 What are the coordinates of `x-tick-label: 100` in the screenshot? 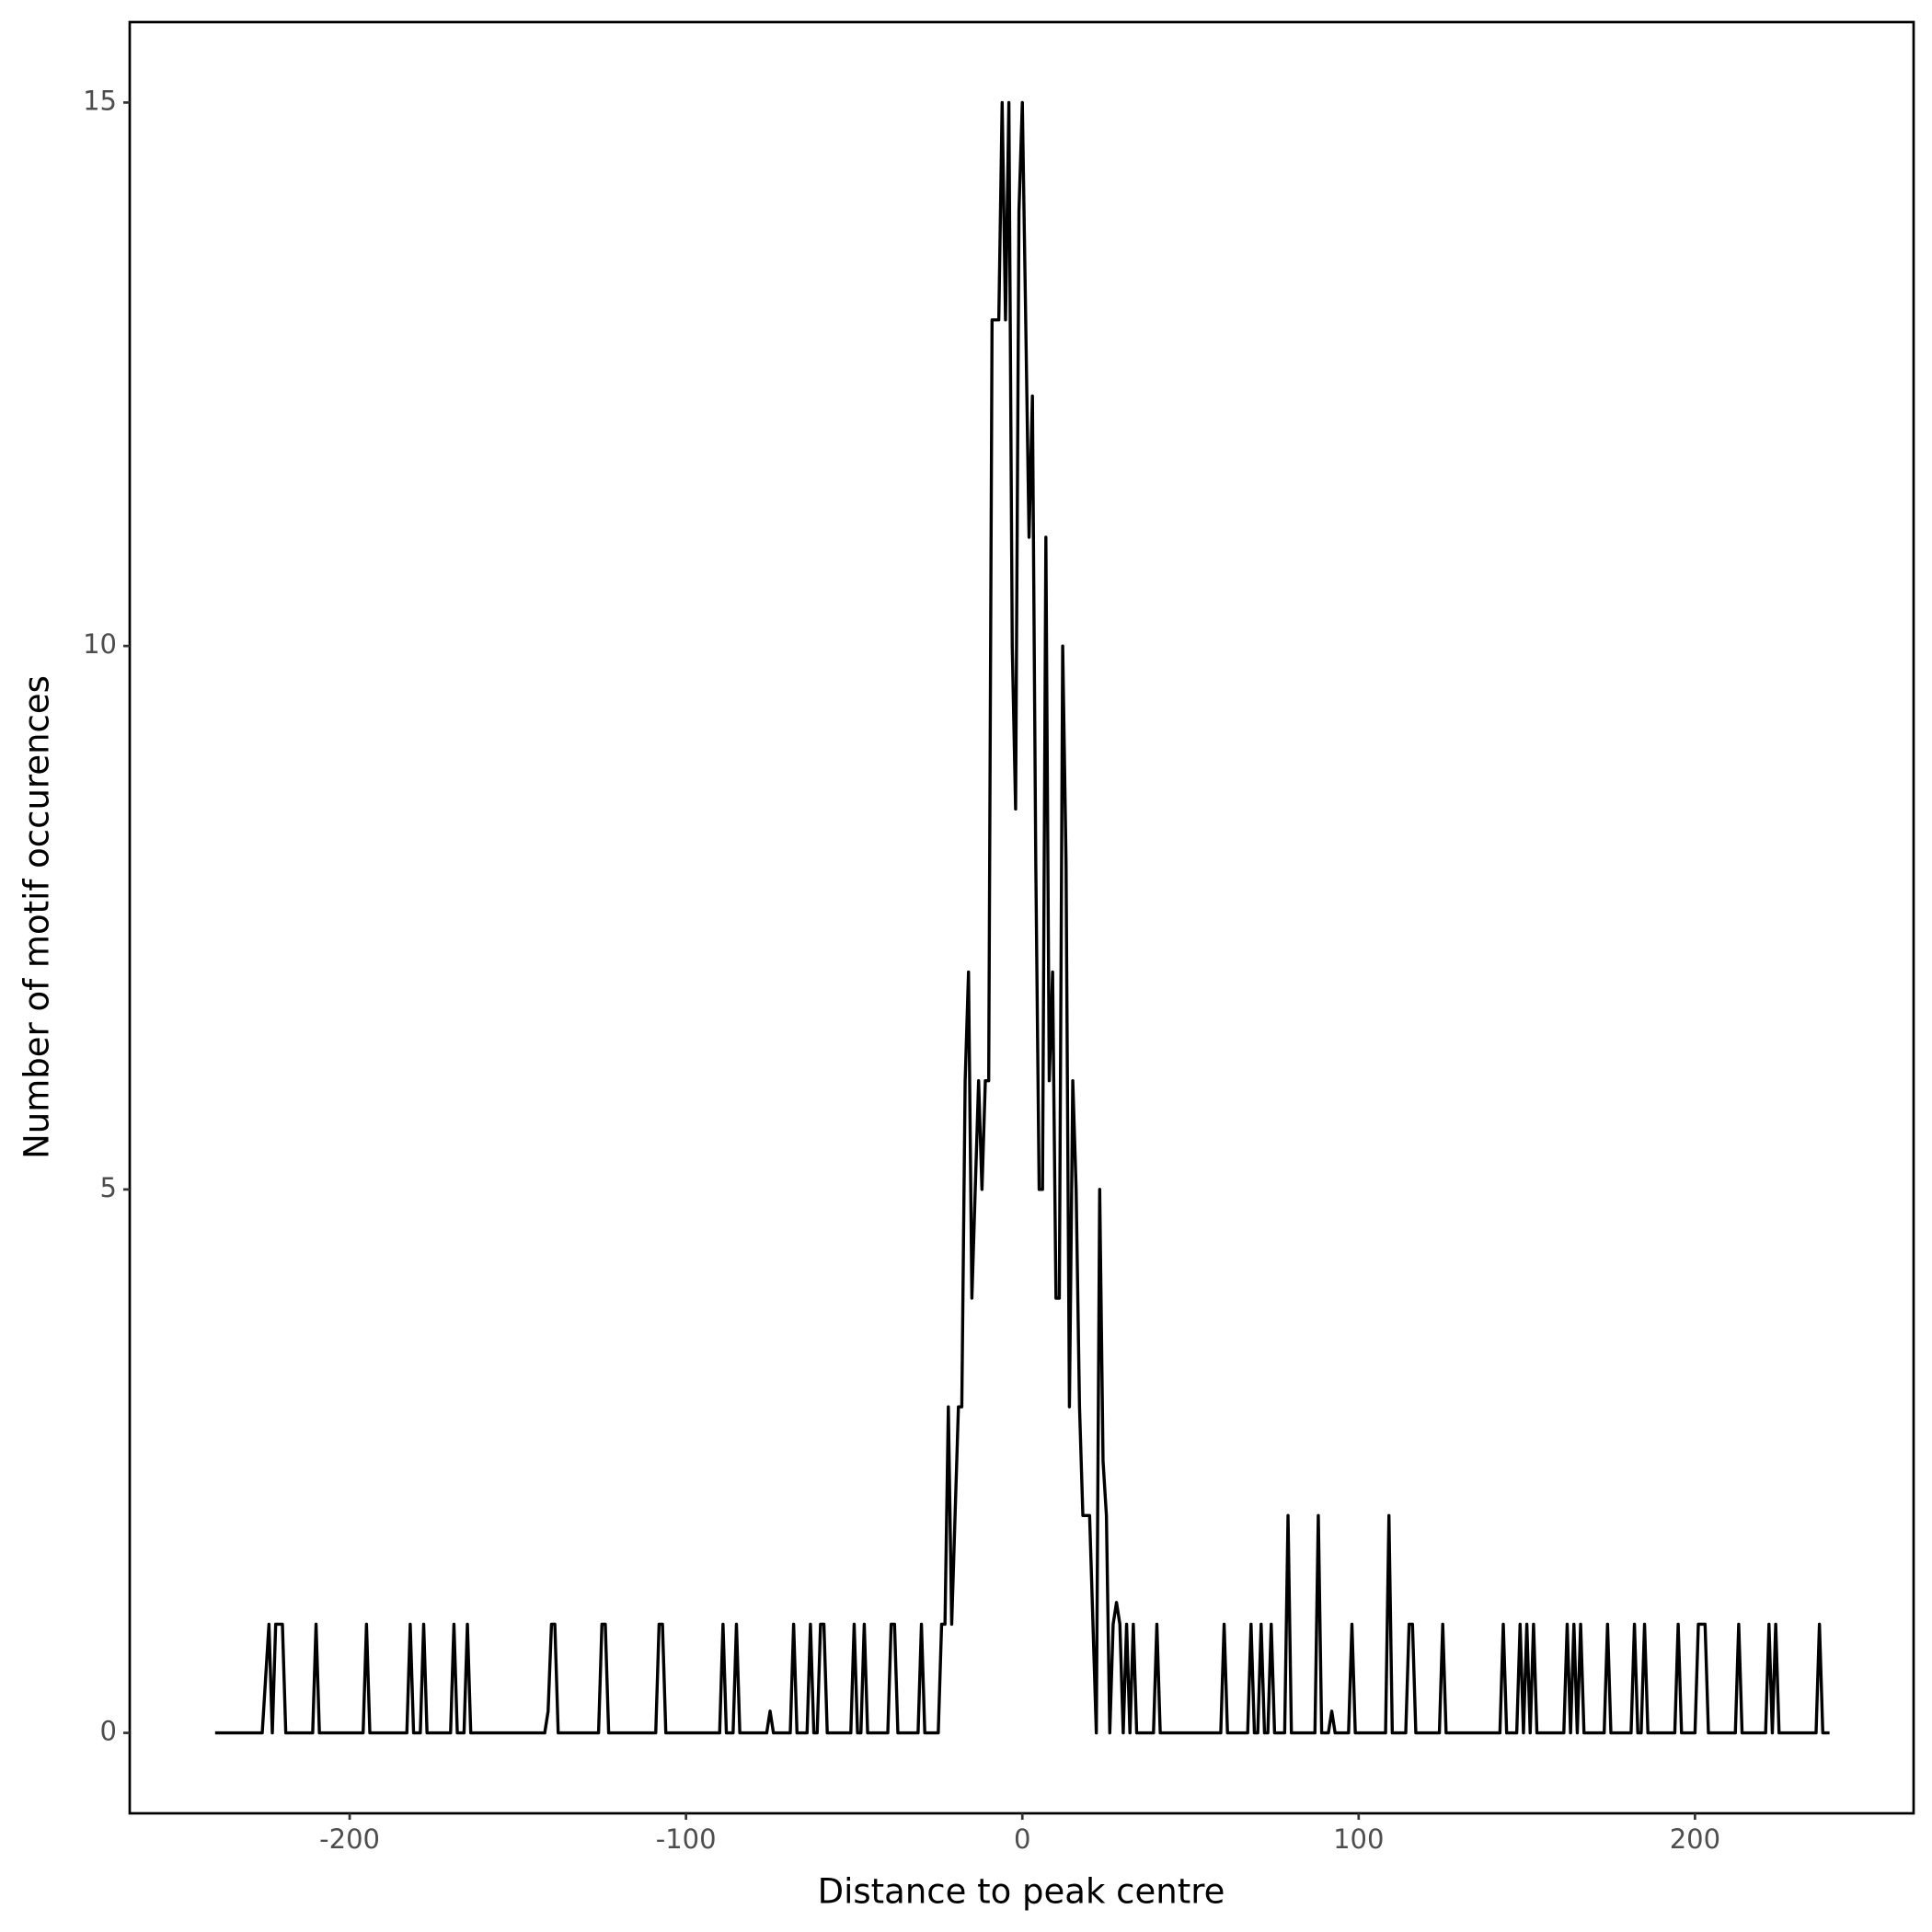 It's located at (1358, 1839).